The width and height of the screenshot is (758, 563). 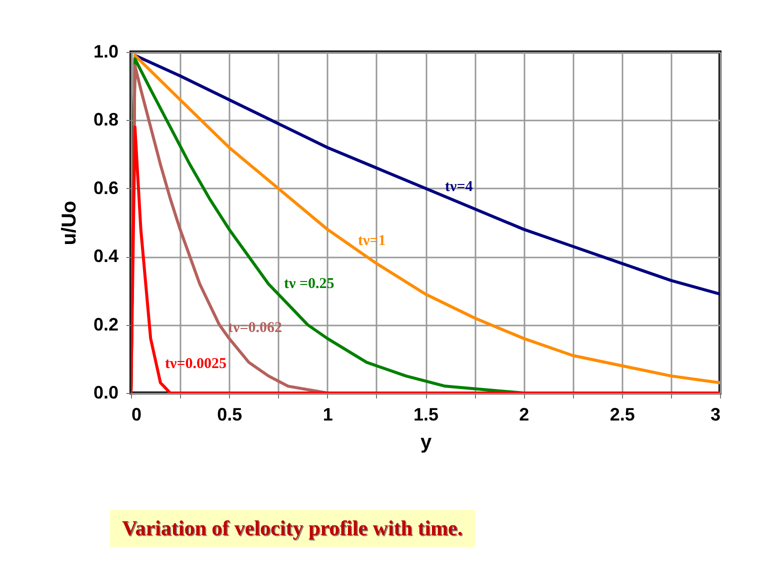 What do you see at coordinates (105, 52) in the screenshot?
I see `y-tick-label: 1.0` at bounding box center [105, 52].